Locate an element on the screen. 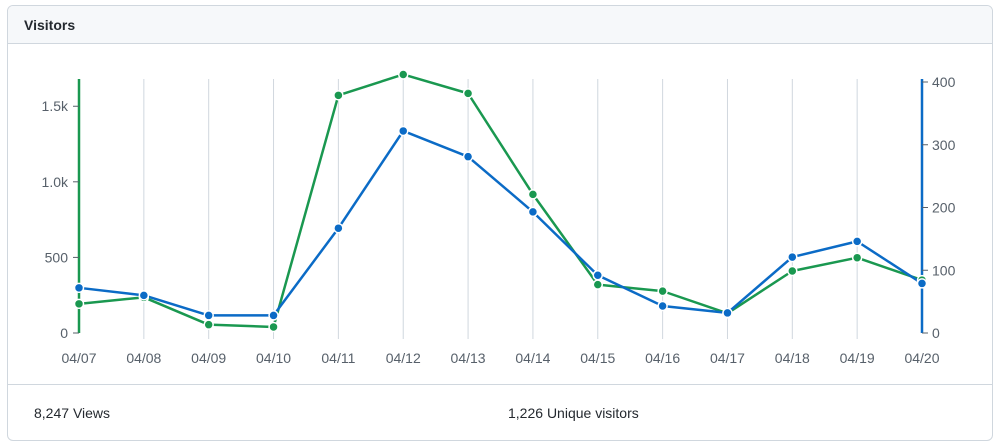  x-axis-tick-label: 04/12 is located at coordinates (403, 358).